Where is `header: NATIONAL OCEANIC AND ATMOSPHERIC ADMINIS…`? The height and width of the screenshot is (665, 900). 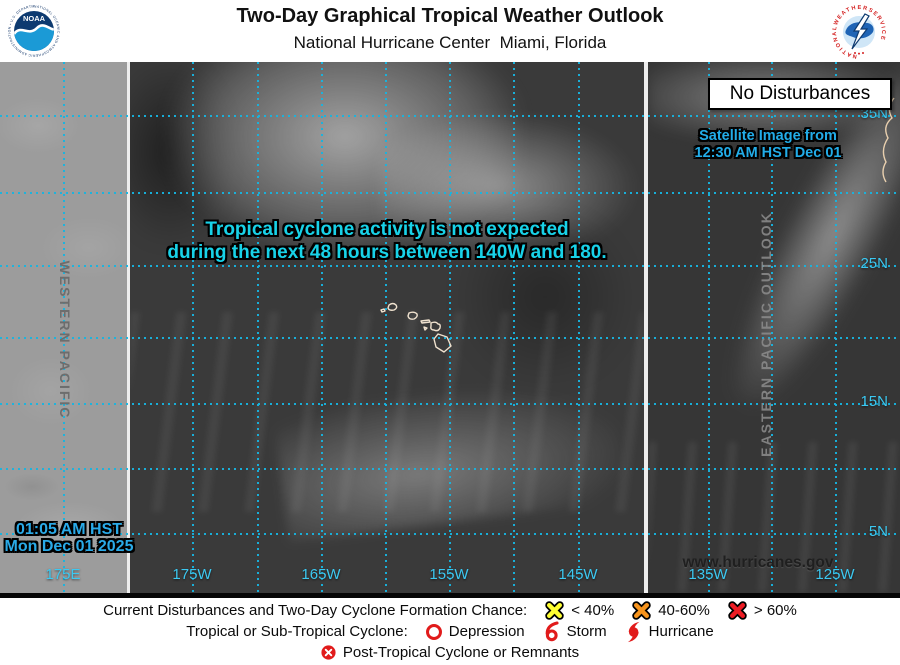 header: NATIONAL OCEANIC AND ATMOSPHERIC ADMINIS… is located at coordinates (450, 31).